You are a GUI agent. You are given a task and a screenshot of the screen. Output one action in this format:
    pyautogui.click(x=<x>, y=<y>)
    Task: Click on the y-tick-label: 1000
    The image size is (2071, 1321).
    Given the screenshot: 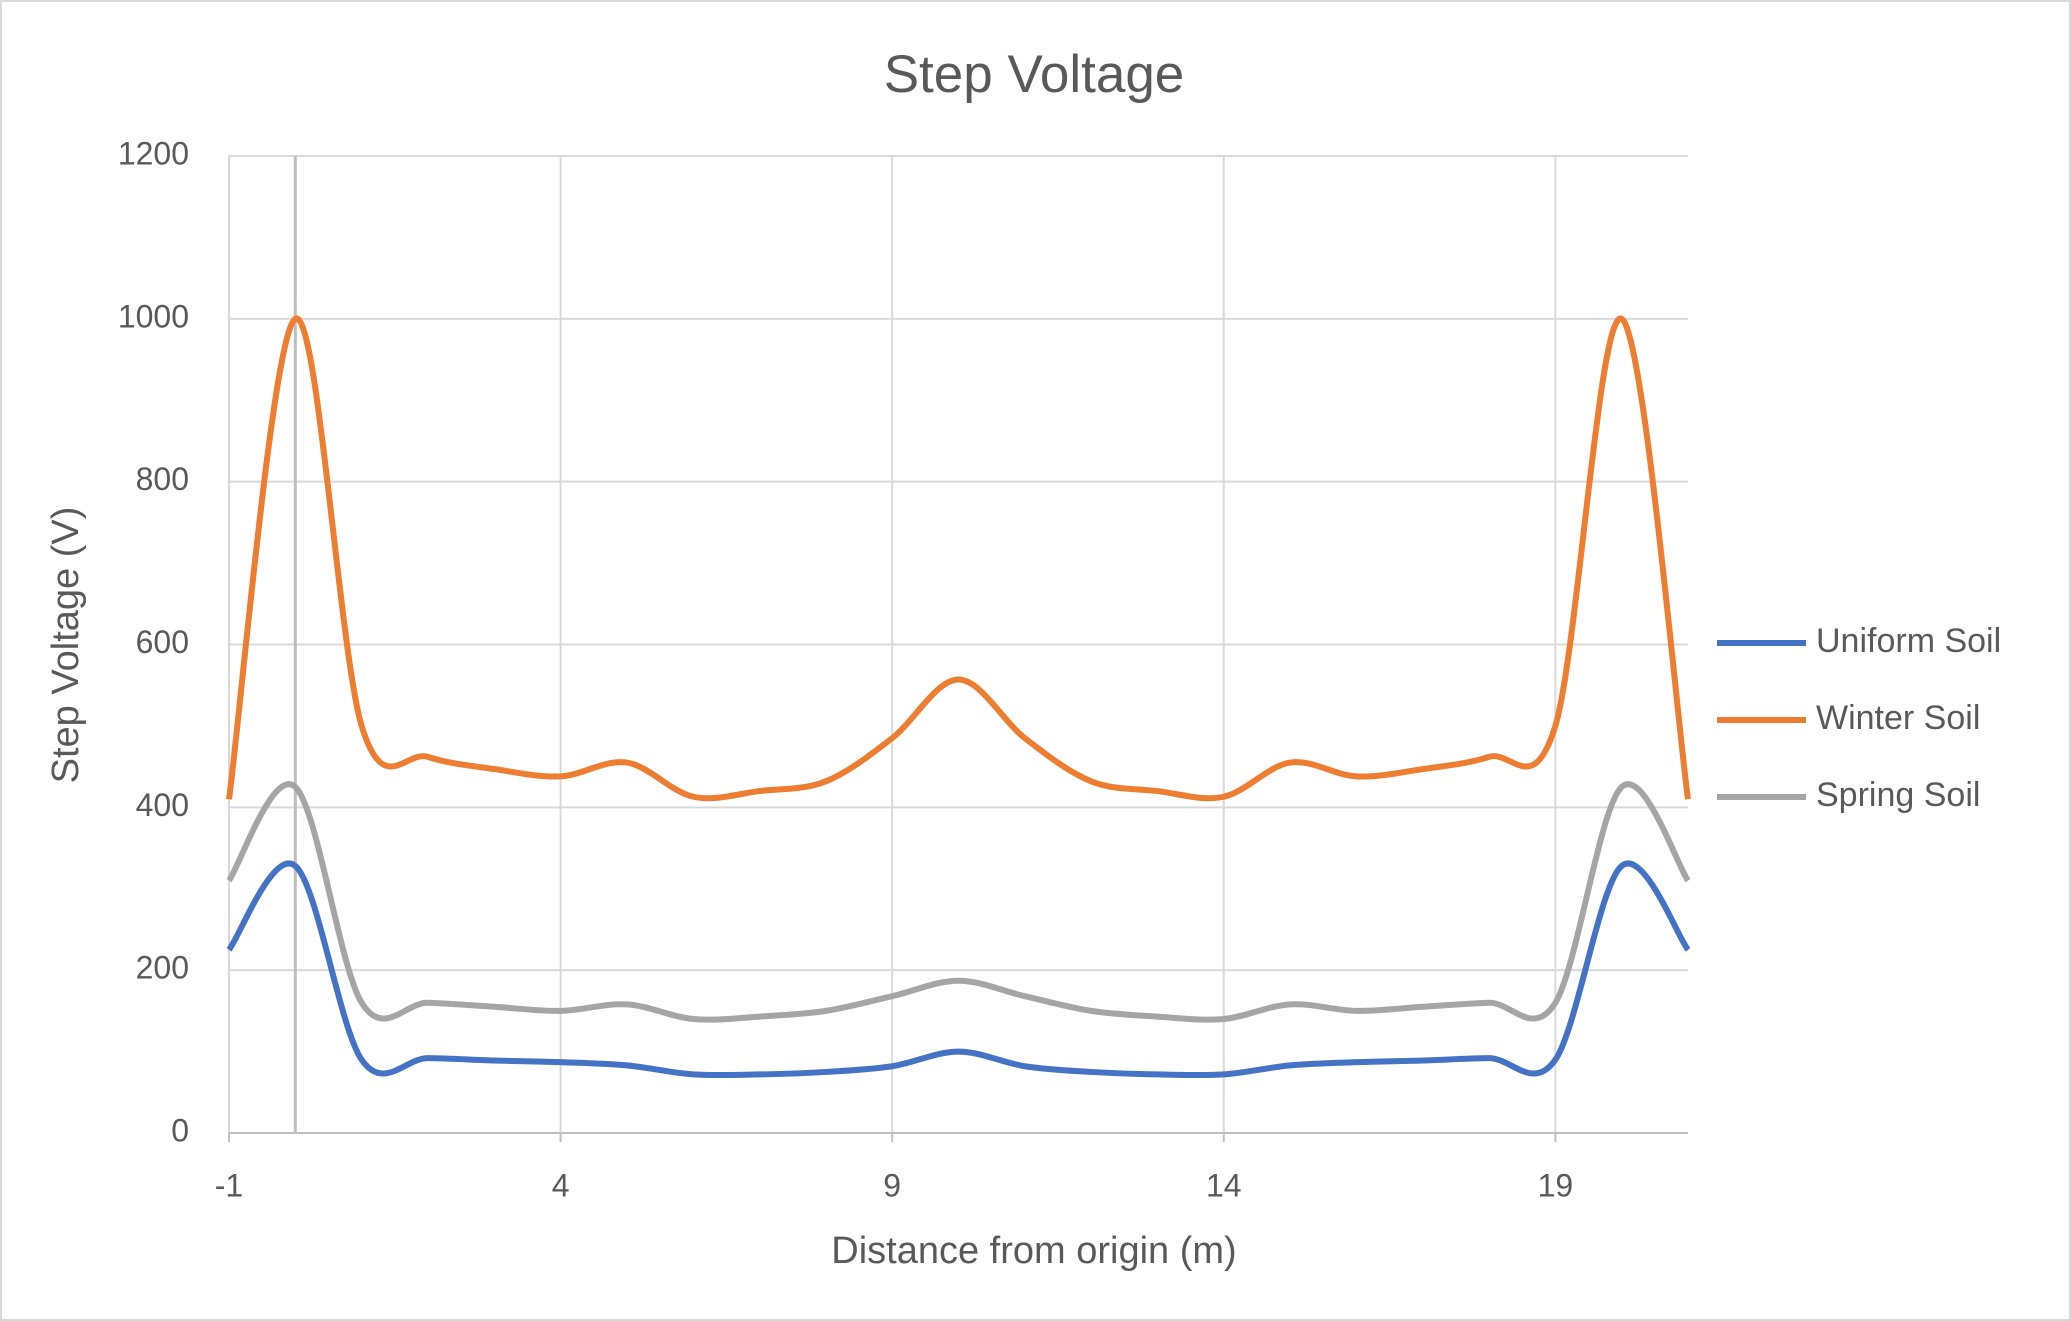 What is the action you would take?
    pyautogui.click(x=153, y=316)
    